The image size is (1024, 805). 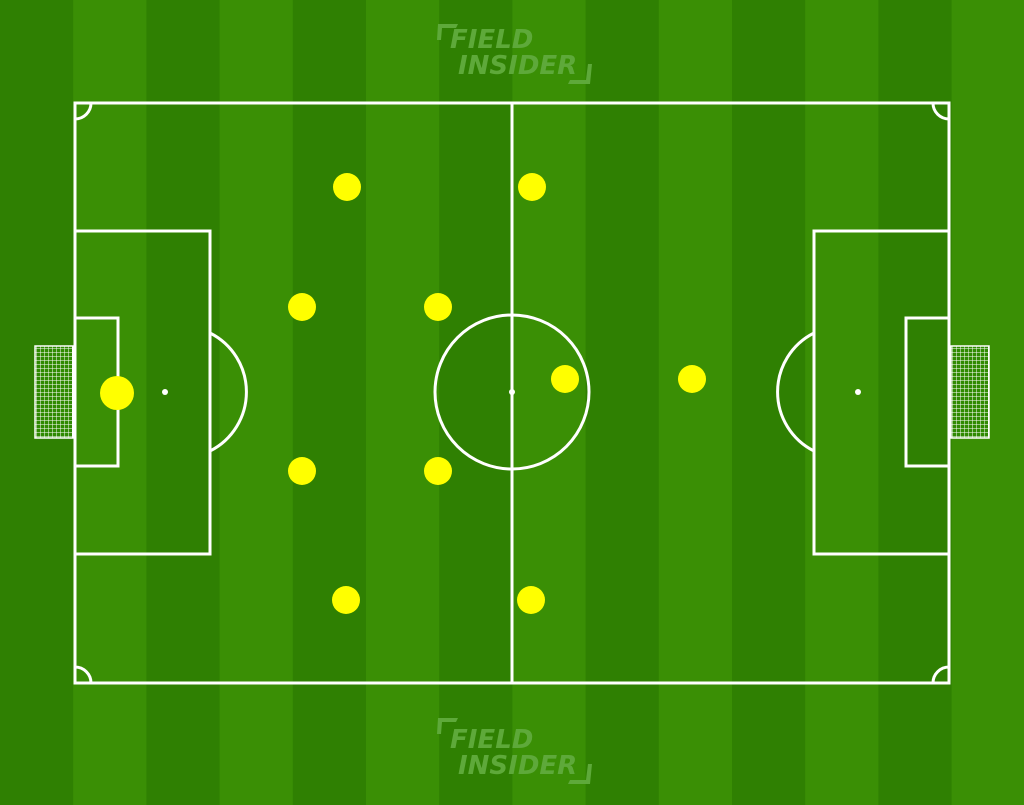 I want to click on right-penalty-arc, so click(x=795, y=392).